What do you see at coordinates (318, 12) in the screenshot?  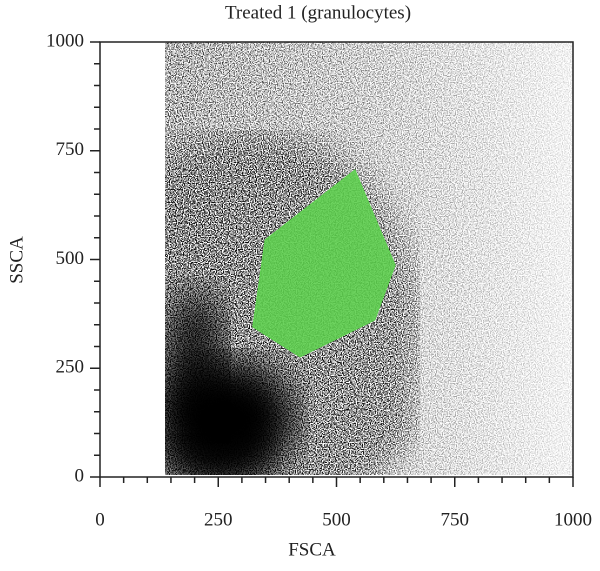 I see `chart-title: Treated 1 (granulocytes)` at bounding box center [318, 12].